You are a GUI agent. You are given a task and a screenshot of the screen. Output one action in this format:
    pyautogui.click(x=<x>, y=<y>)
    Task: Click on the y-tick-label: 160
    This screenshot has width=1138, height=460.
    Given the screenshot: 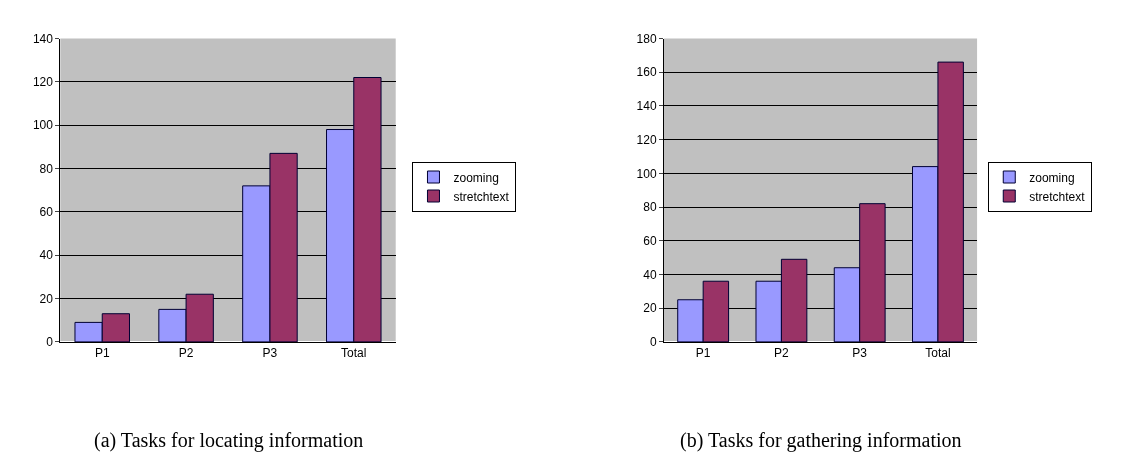 What is the action you would take?
    pyautogui.click(x=646, y=72)
    